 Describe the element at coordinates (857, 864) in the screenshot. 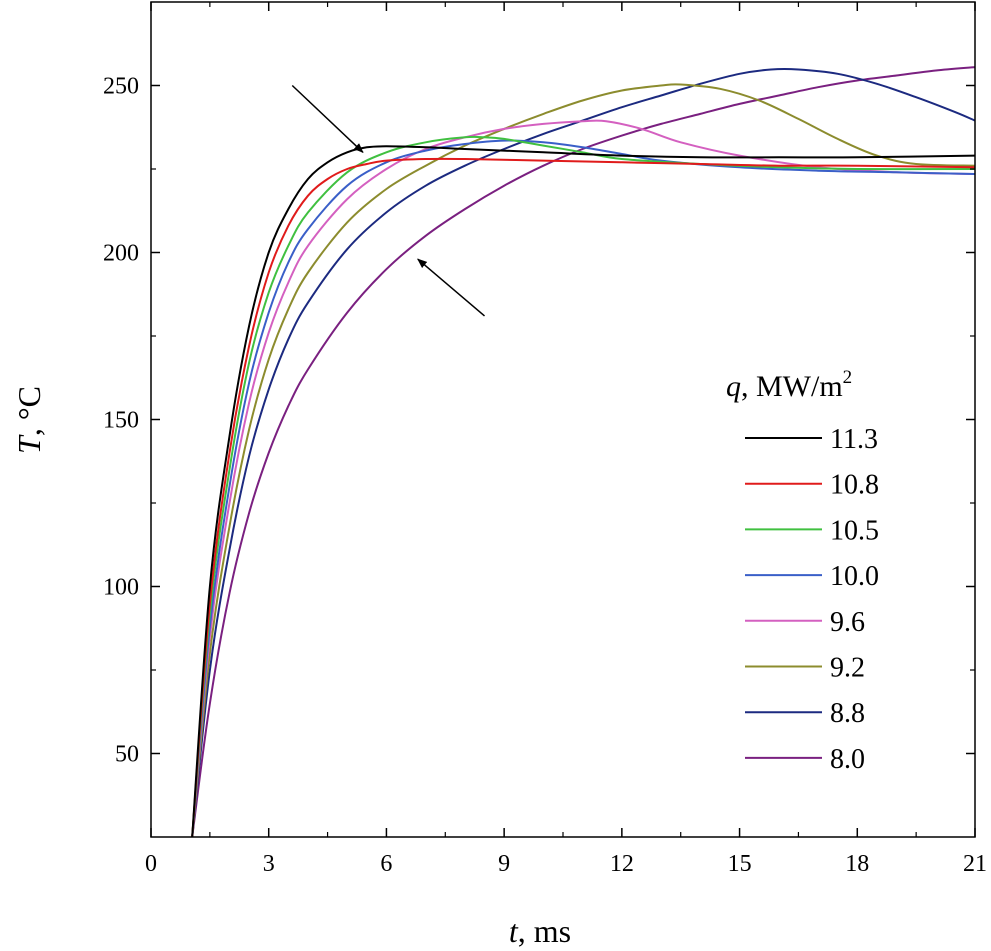

I see `x-tick-label: 18` at that location.